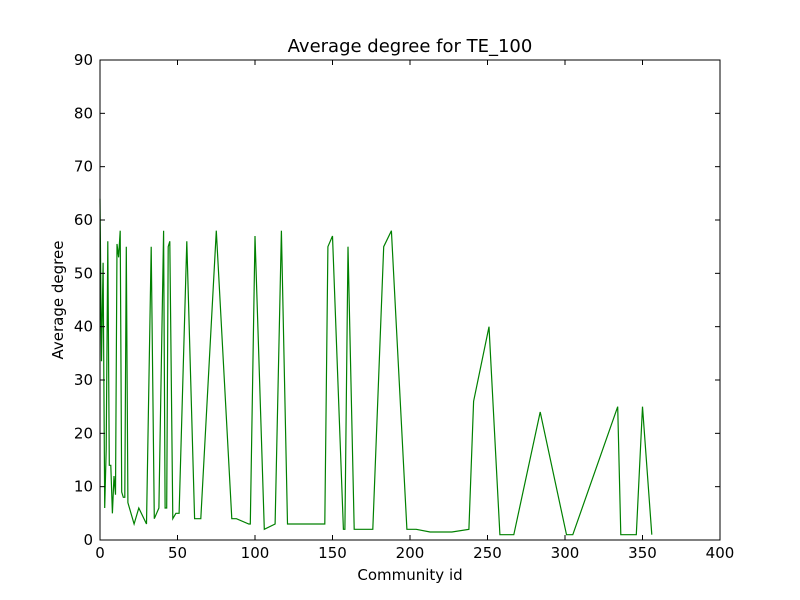  Describe the element at coordinates (255, 553) in the screenshot. I see `x-tick-label: 100` at that location.